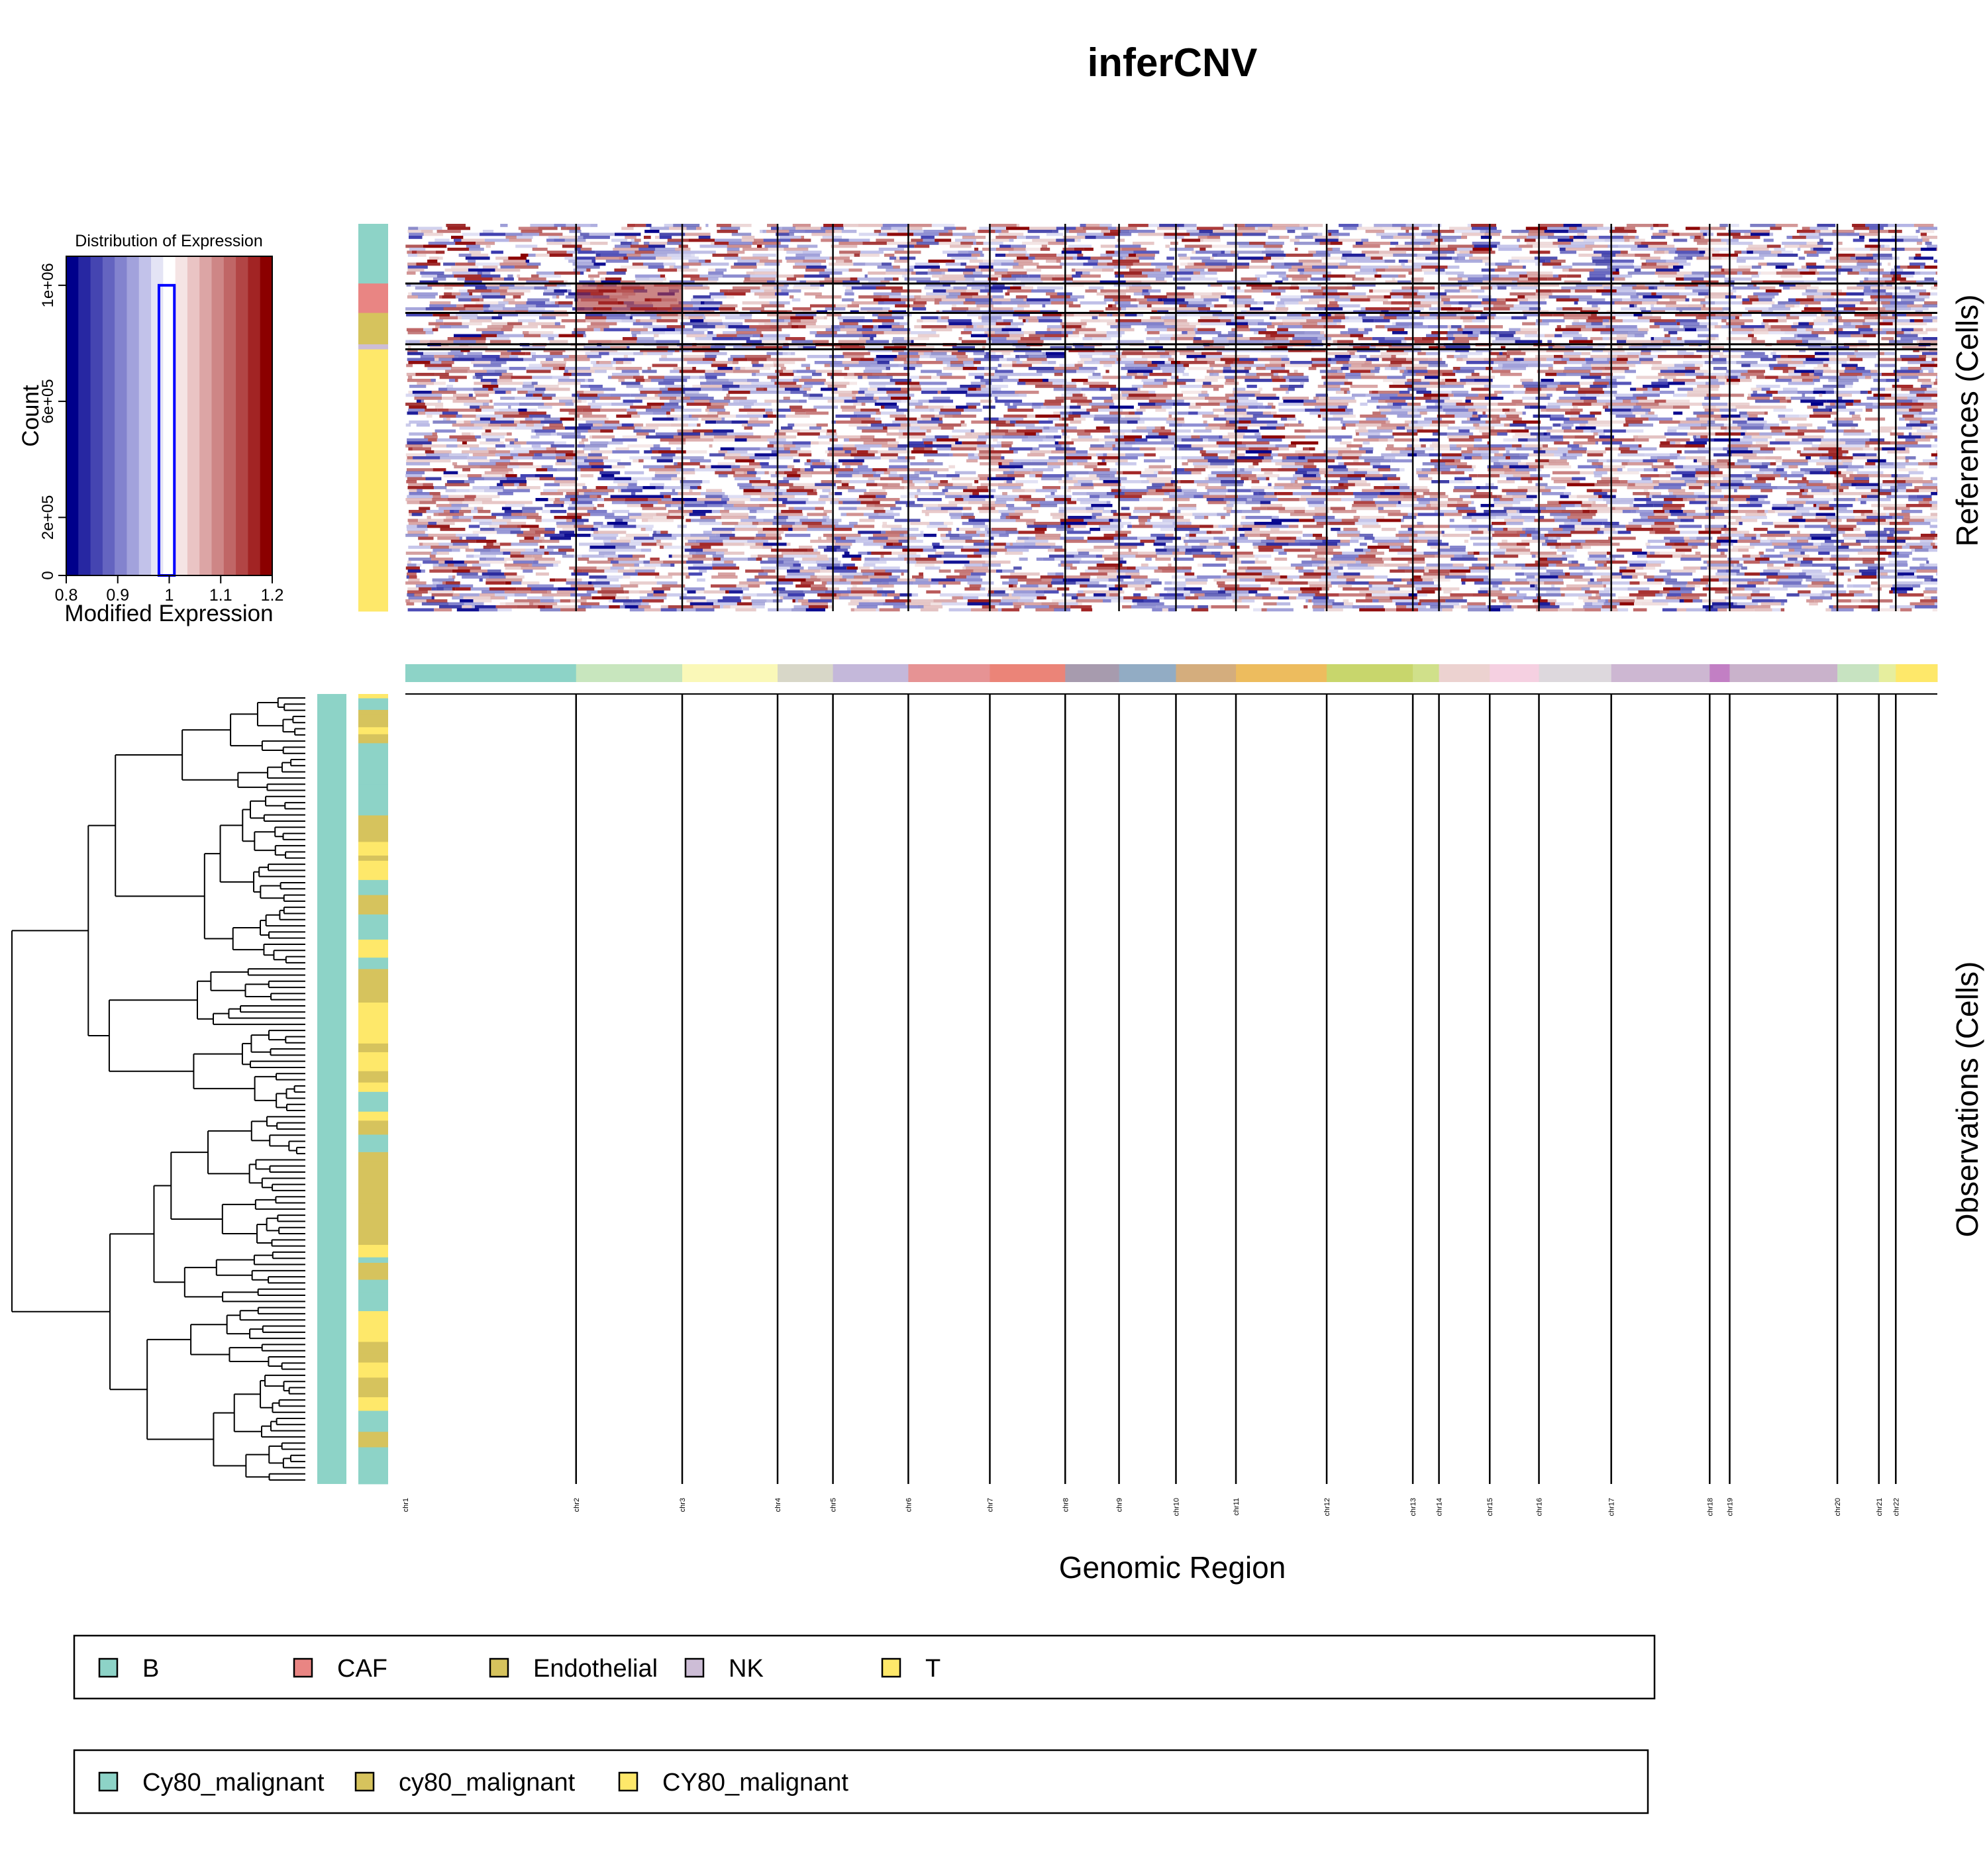  I want to click on color-key-ylabel: Count, so click(31, 416).